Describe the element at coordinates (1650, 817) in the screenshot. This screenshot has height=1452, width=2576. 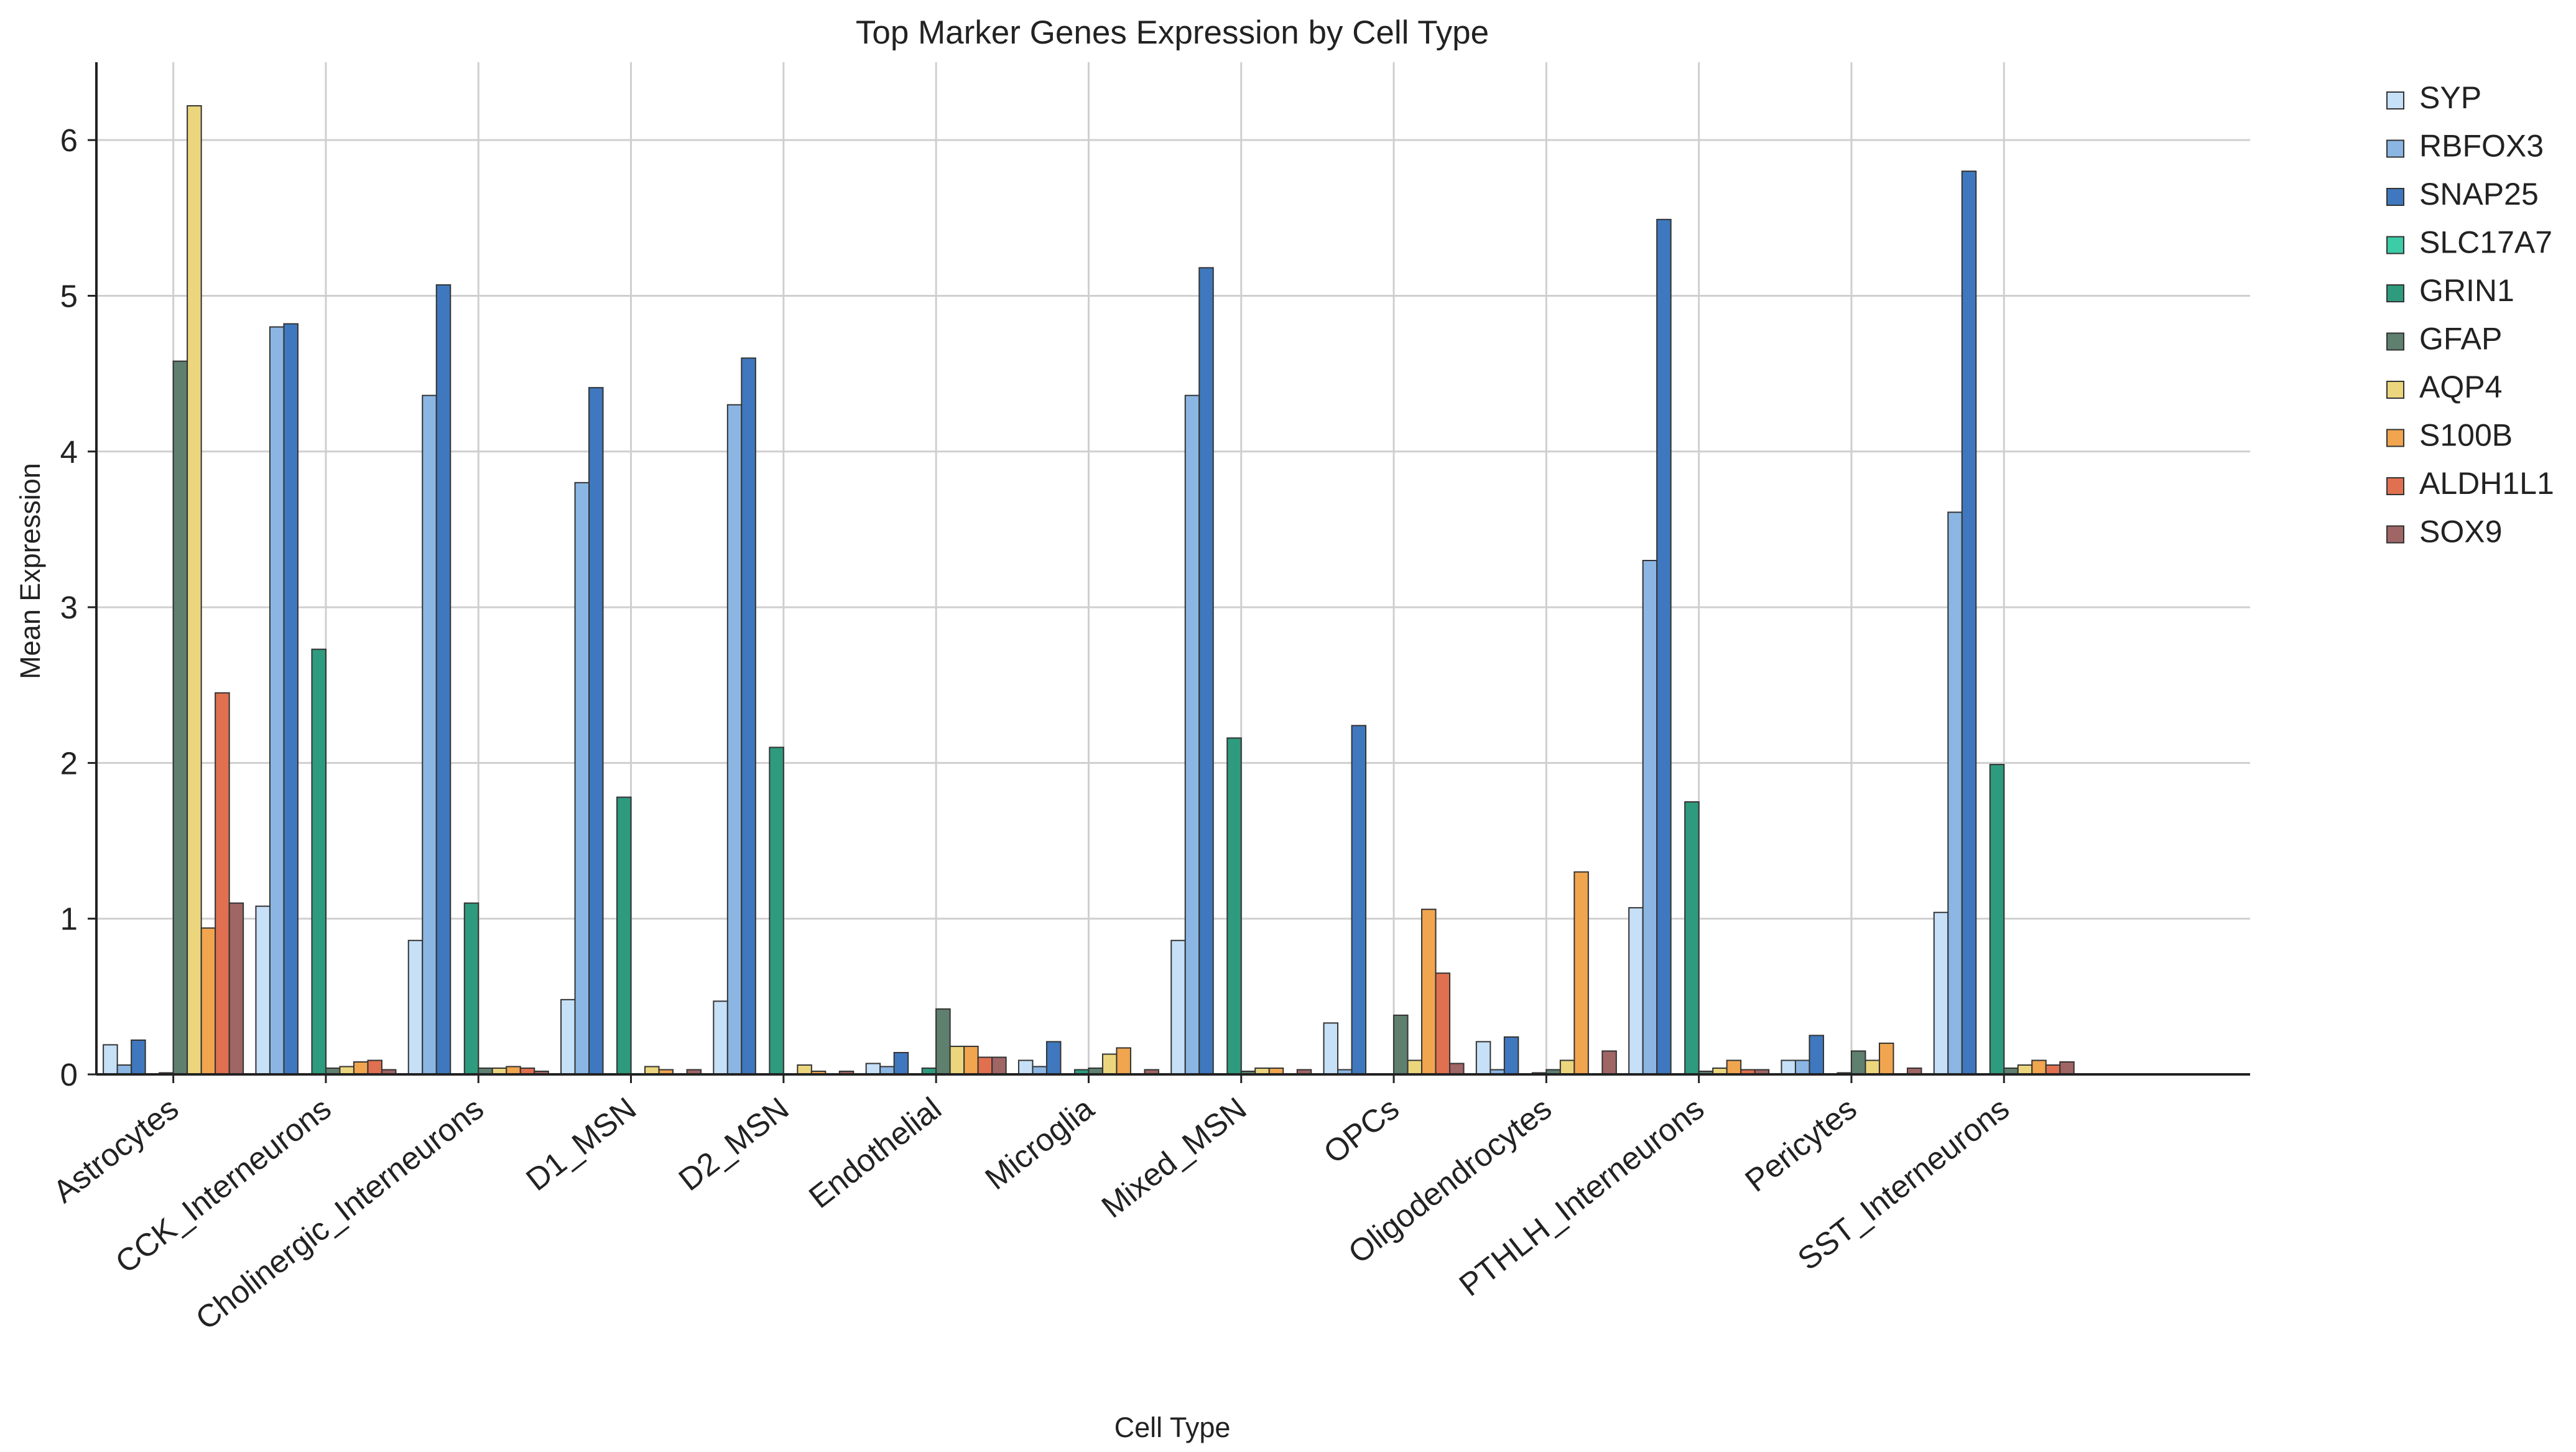
I see `bar-rbfox3-pthlh-interneurons` at that location.